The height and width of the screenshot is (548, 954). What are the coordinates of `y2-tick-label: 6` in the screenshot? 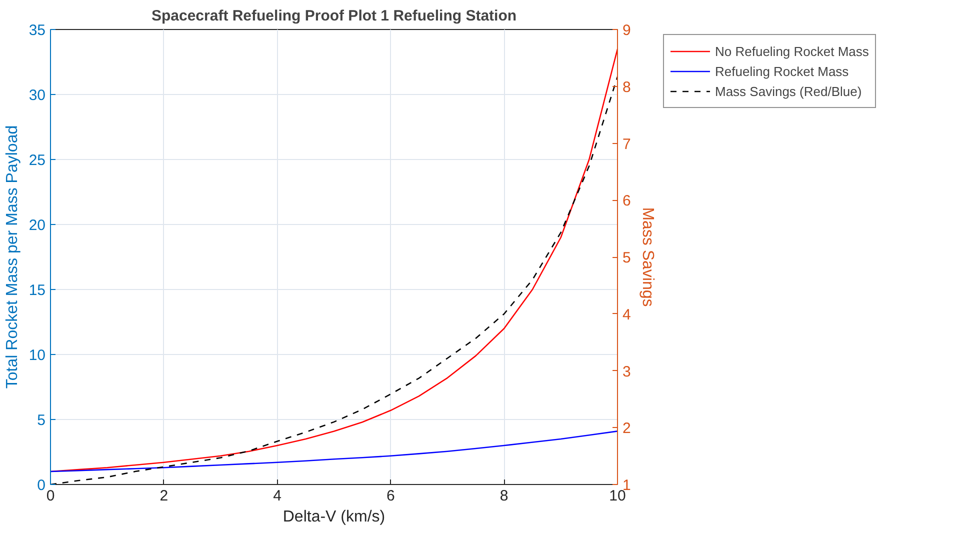 It's located at (626, 201).